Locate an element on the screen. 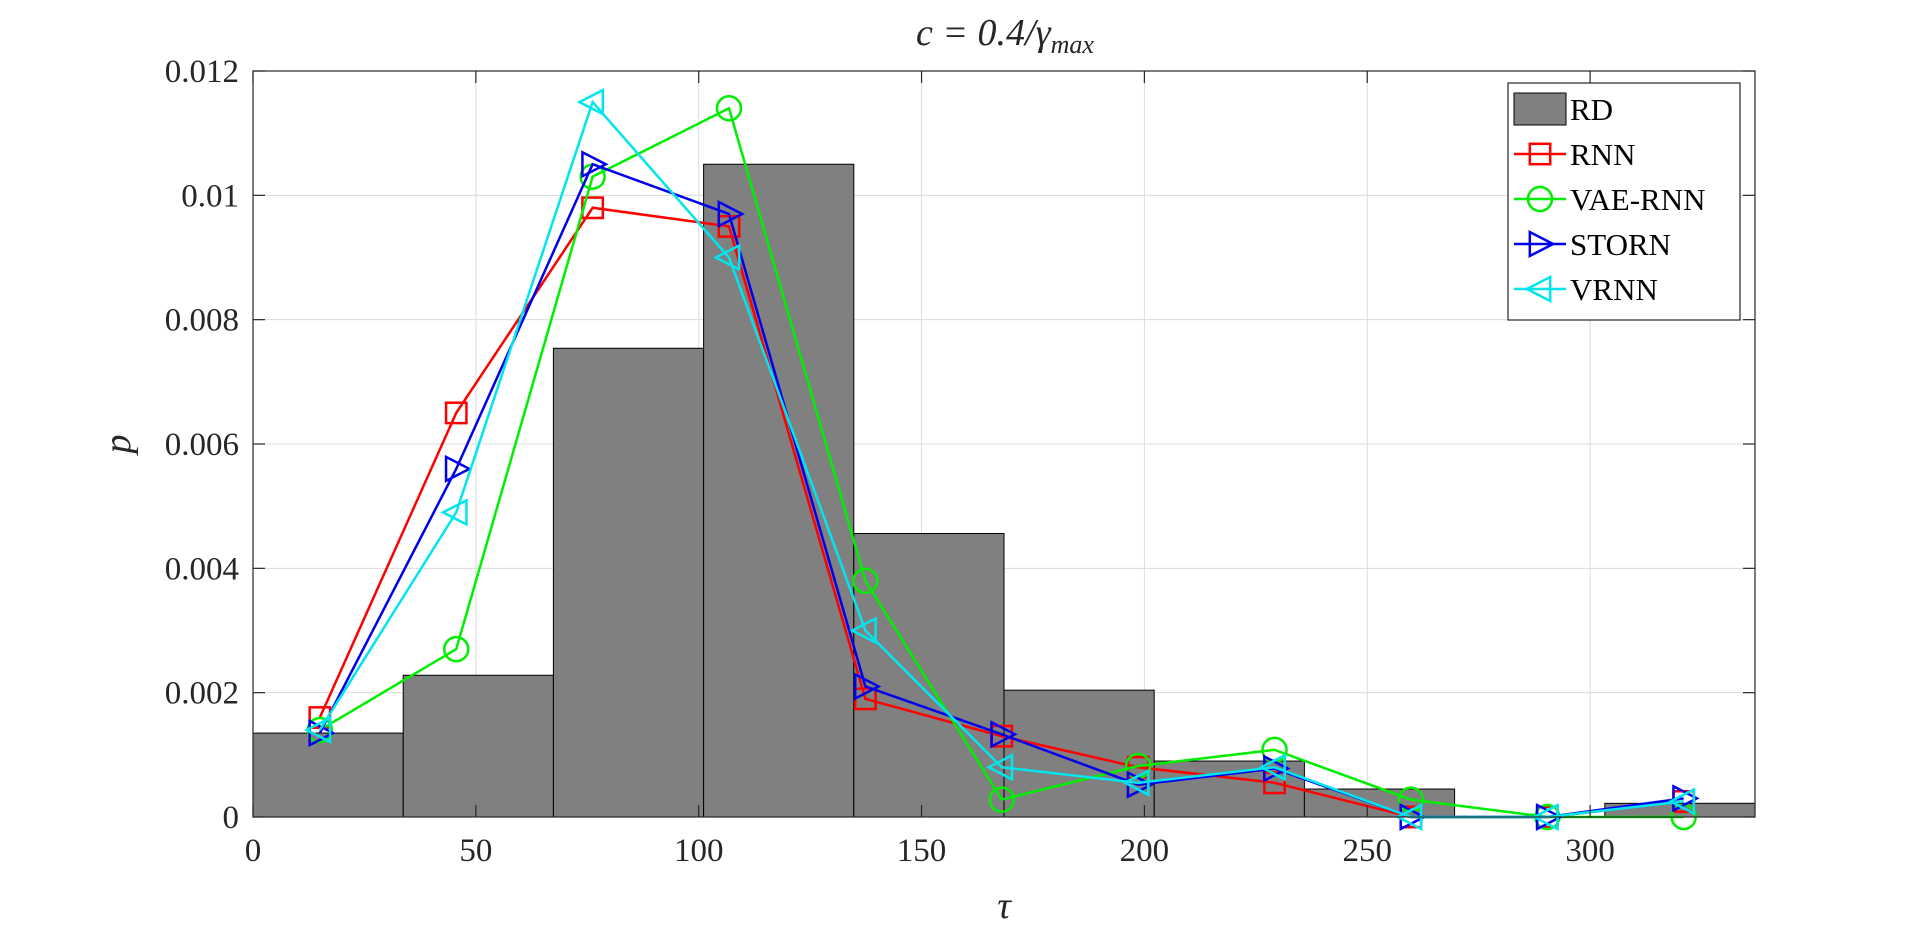 This screenshot has height=926, width=1920. legend-item-rnn: RNN is located at coordinates (1574, 154).